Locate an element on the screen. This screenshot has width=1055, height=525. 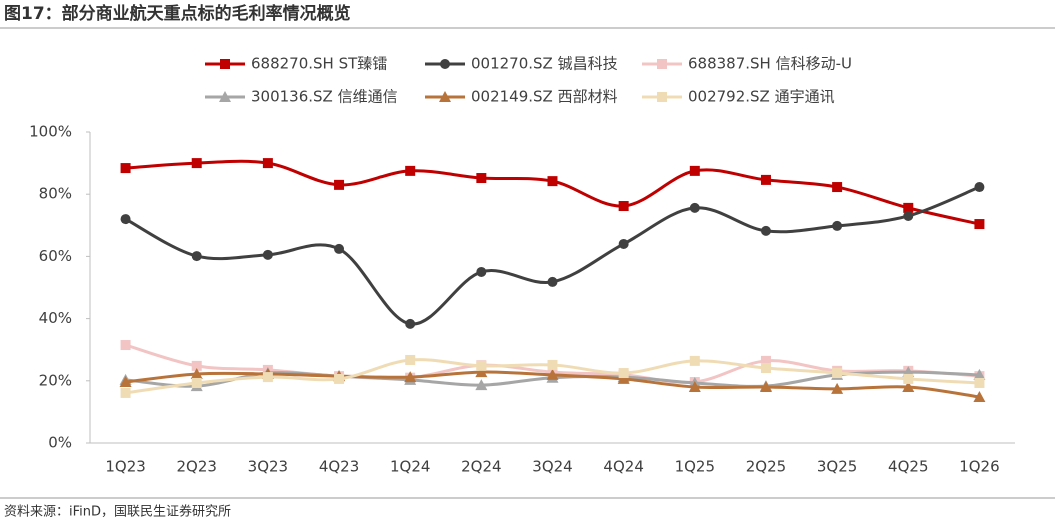
y-tick-label: 20% is located at coordinates (55, 380).